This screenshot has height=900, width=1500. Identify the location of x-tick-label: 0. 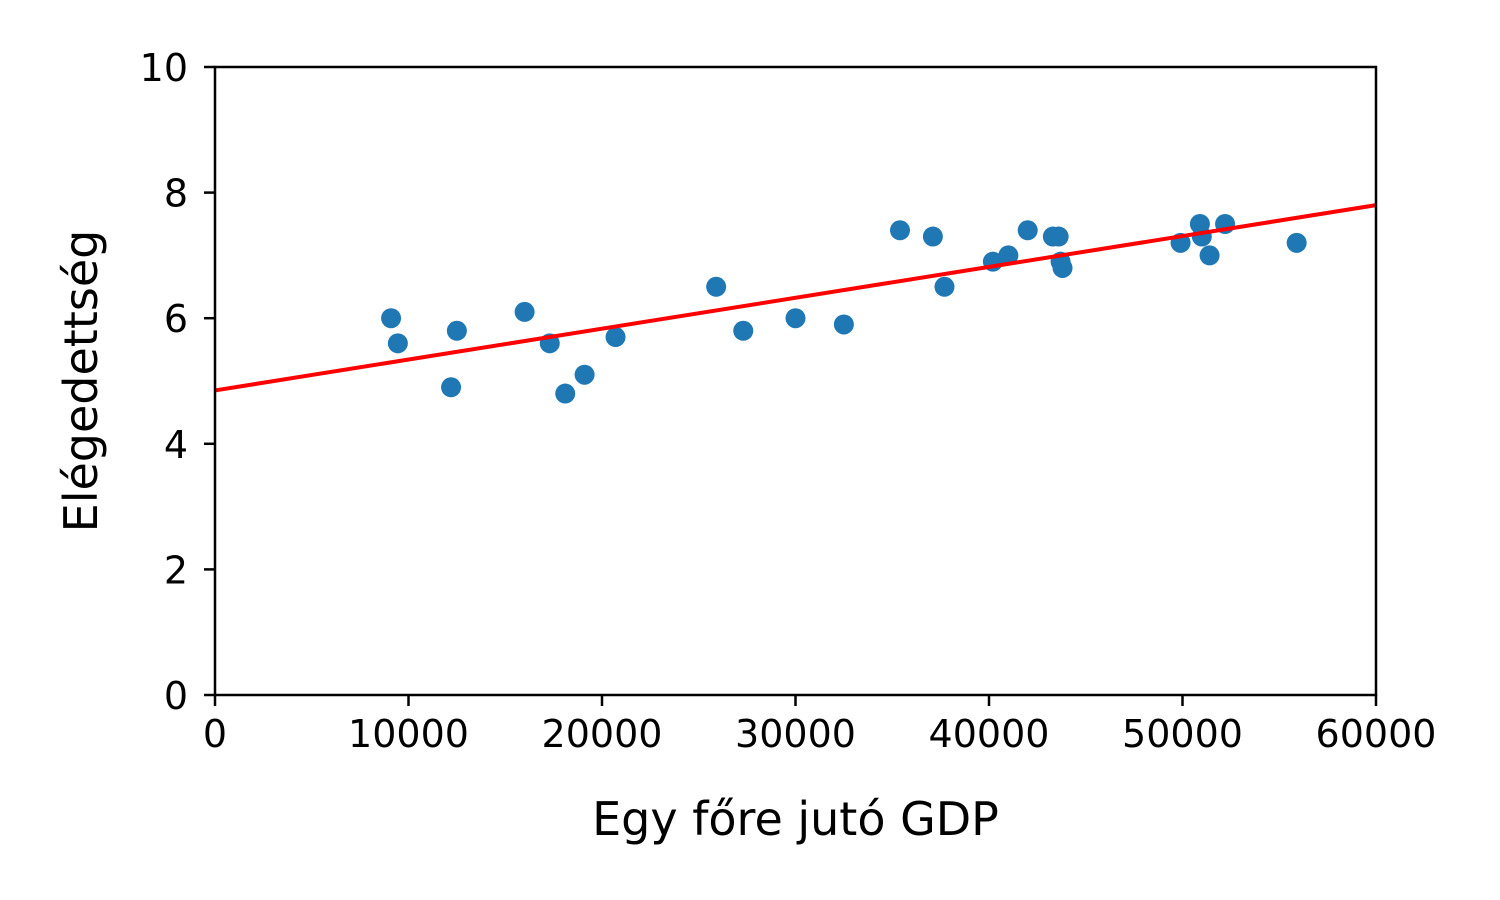
(215, 734).